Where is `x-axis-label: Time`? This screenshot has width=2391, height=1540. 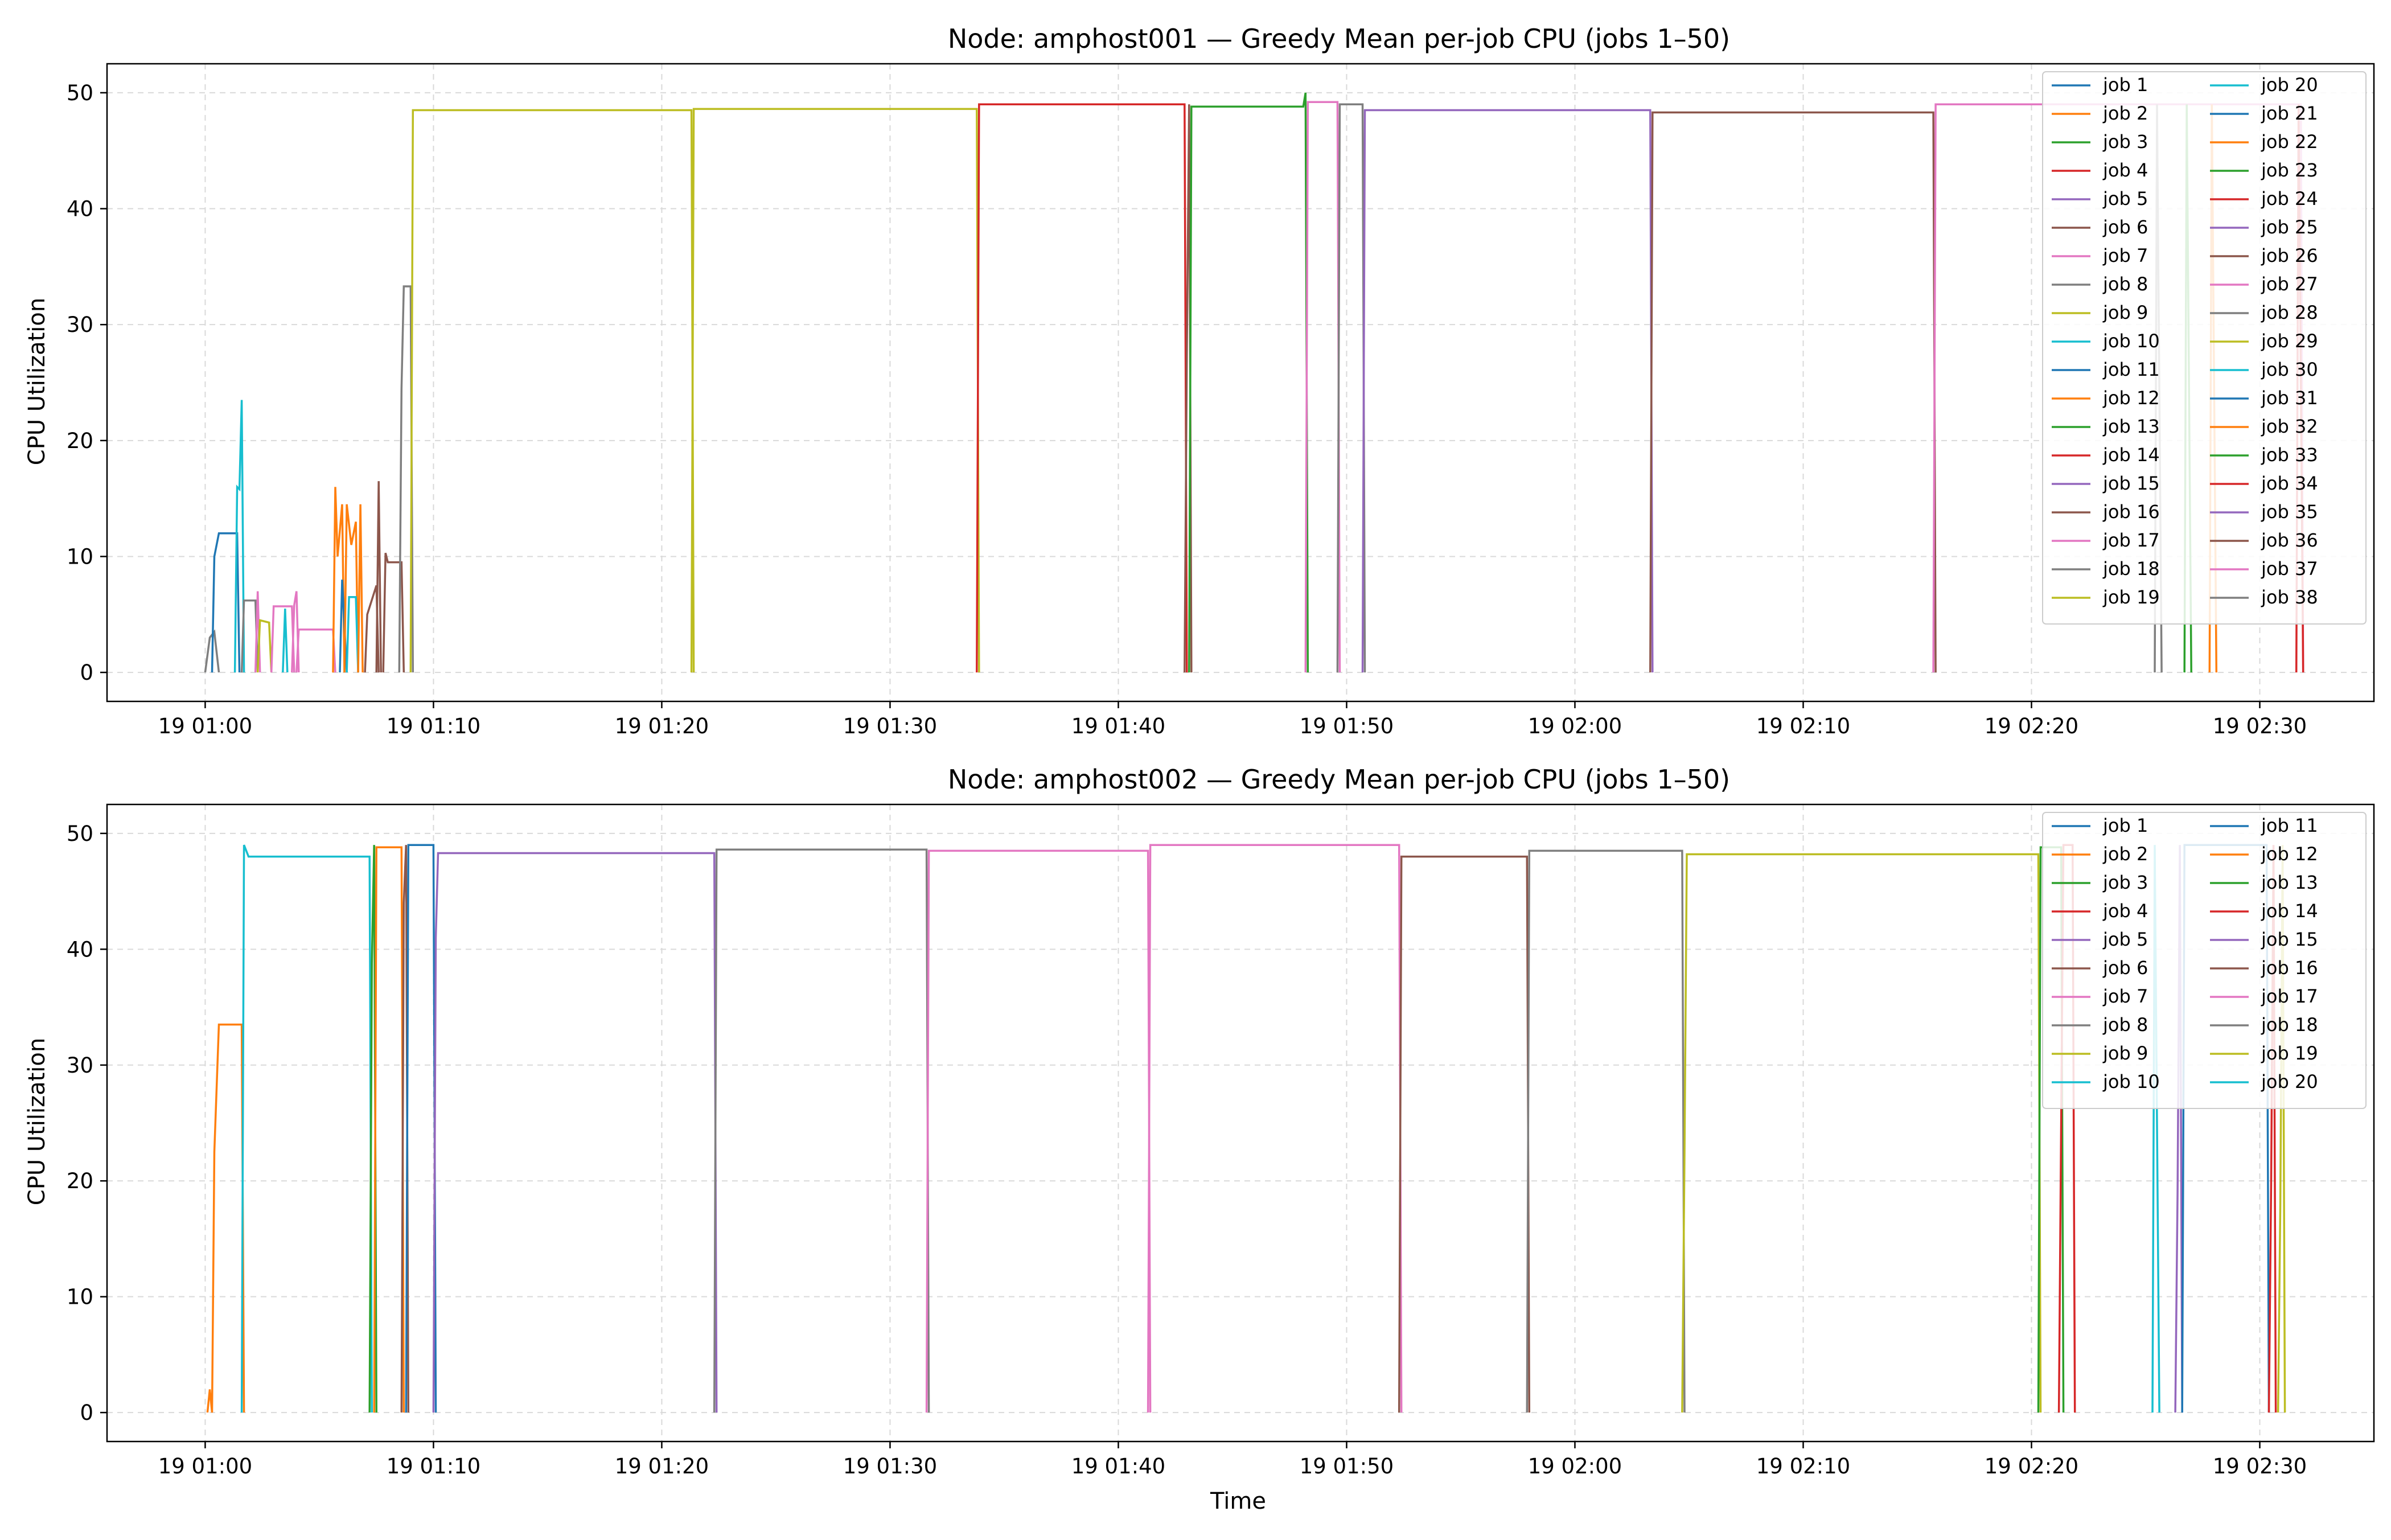 x-axis-label: Time is located at coordinates (1238, 1501).